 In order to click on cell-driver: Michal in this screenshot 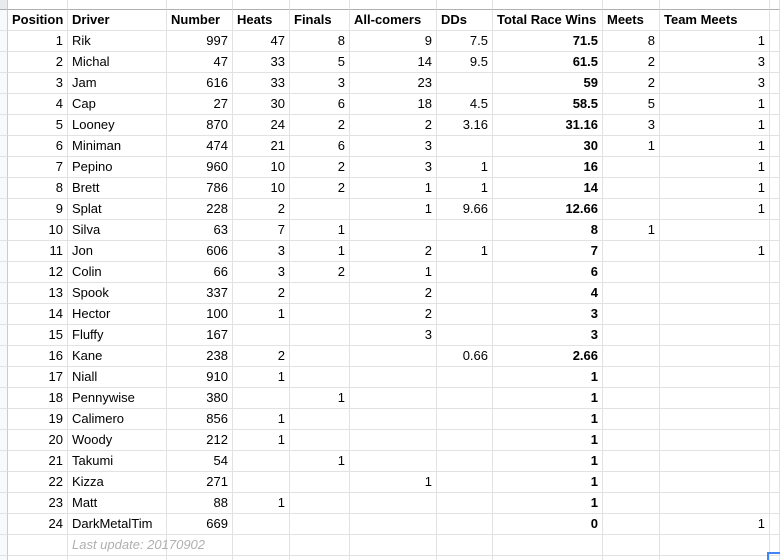, I will do `click(117, 62)`.